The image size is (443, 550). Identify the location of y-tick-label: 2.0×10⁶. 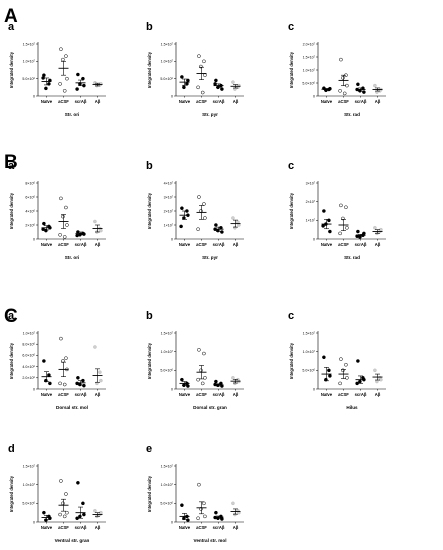
(28, 378).